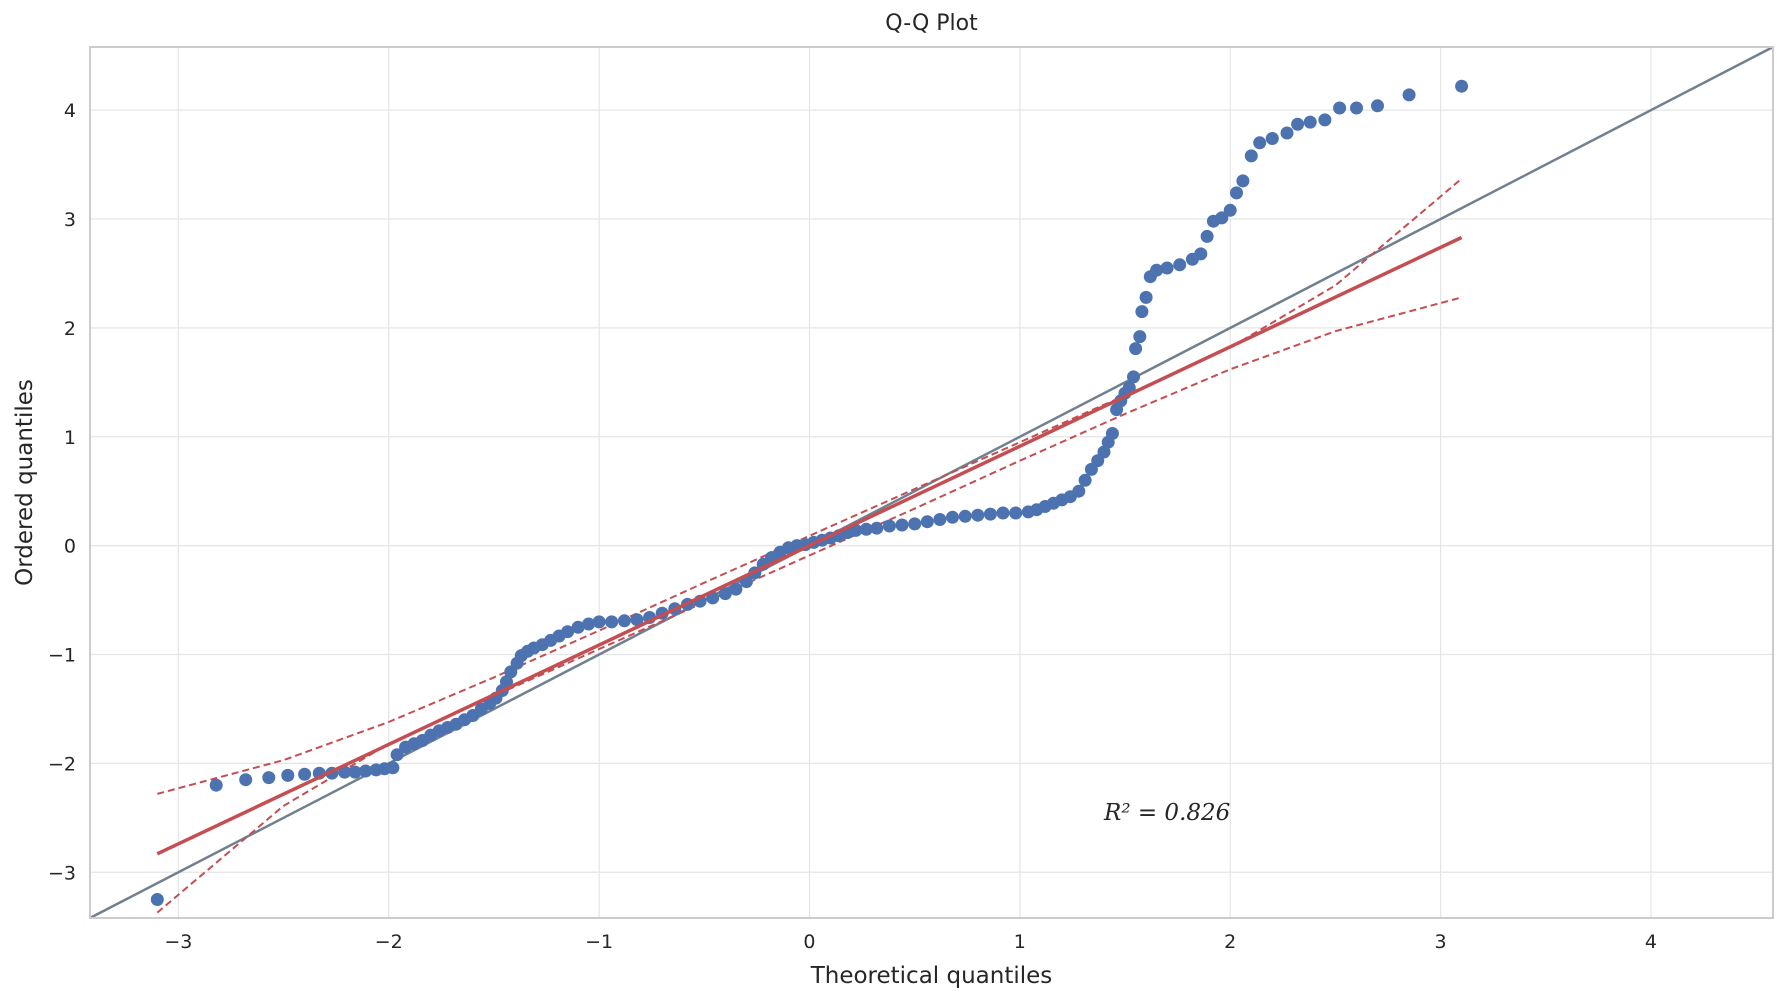  I want to click on y-tick-label: 3, so click(70, 220).